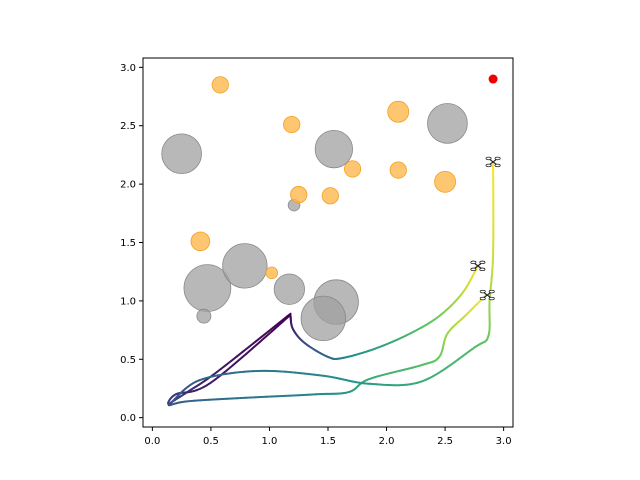 The width and height of the screenshot is (640, 480). What do you see at coordinates (128, 185) in the screenshot?
I see `y-tick-label: 2.0` at bounding box center [128, 185].